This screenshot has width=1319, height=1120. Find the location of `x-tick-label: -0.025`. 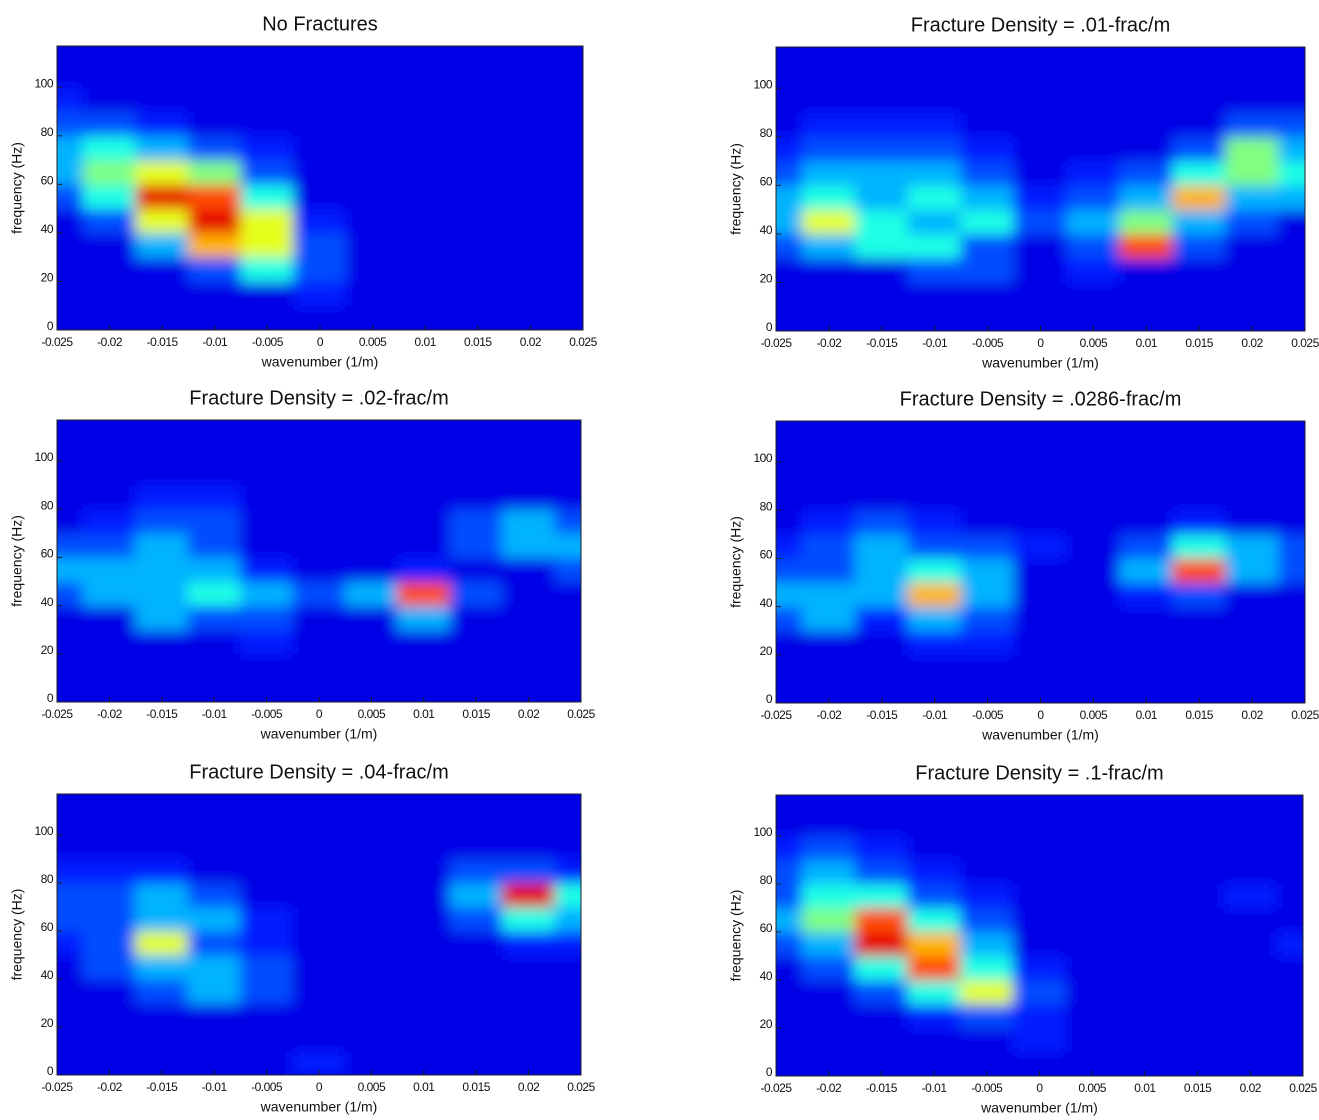

x-tick-label: -0.025 is located at coordinates (776, 1088).